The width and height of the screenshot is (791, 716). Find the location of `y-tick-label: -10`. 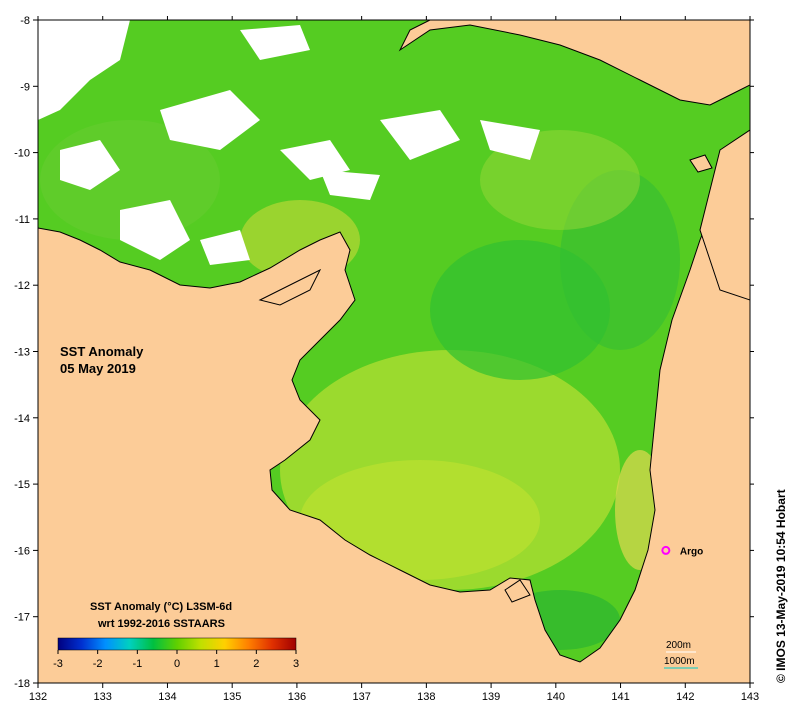

y-tick-label: -10 is located at coordinates (22, 154).